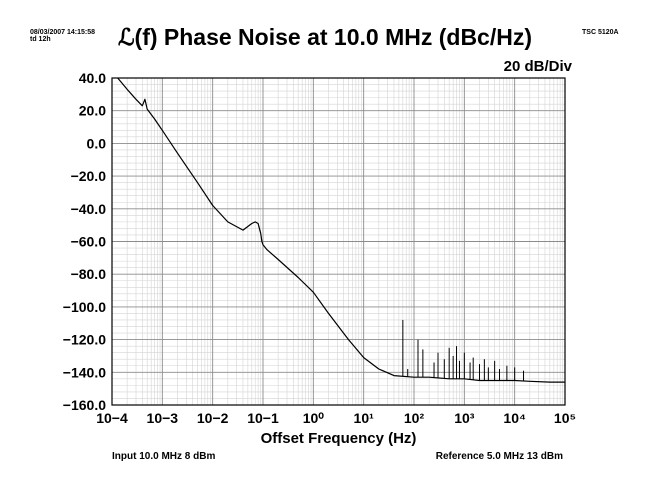 The image size is (650, 502). Describe the element at coordinates (92, 78) in the screenshot. I see `y-tick-label: 40.0` at that location.